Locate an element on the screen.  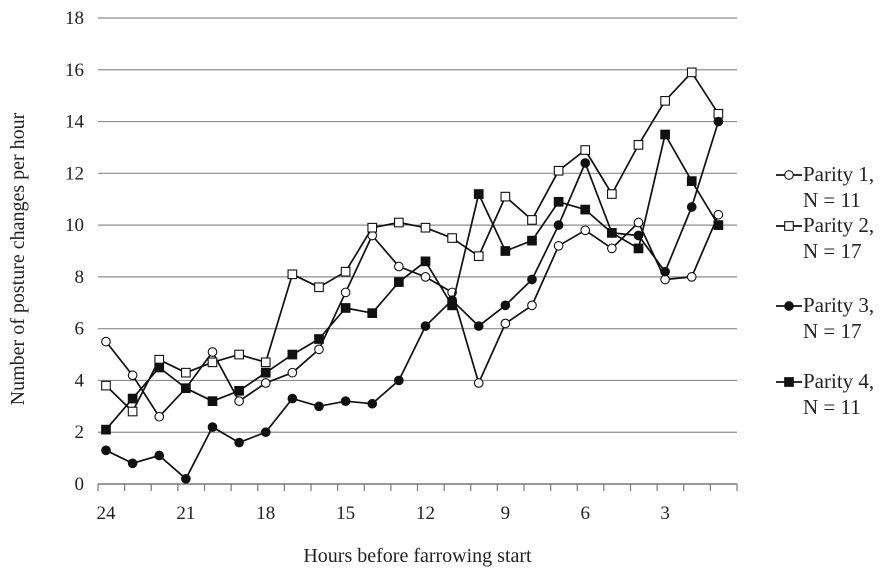
legend-entry-2: Parity 2,N = 17 is located at coordinates (825, 238).